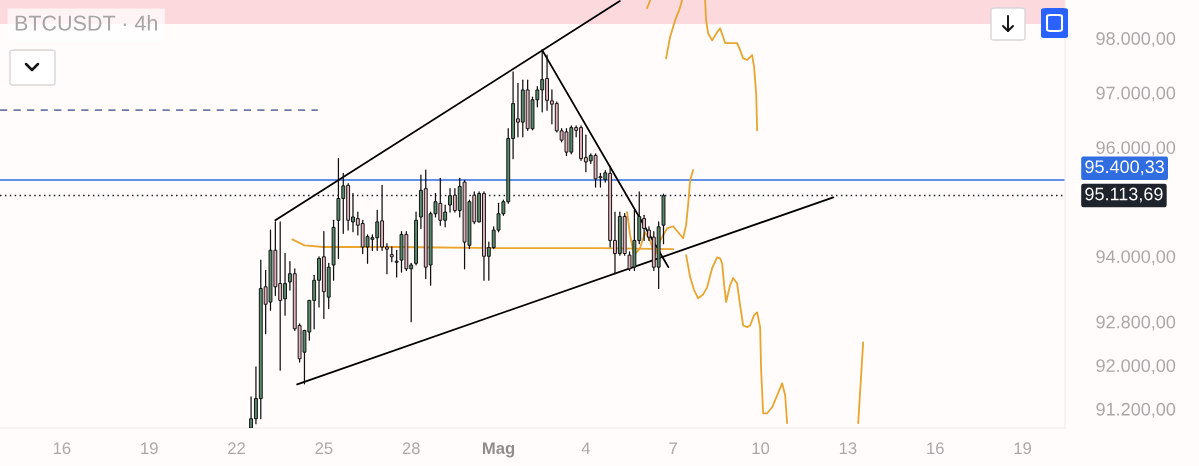 The width and height of the screenshot is (1199, 466). What do you see at coordinates (1124, 168) in the screenshot?
I see `ref-line-label: 95.400,33` at bounding box center [1124, 168].